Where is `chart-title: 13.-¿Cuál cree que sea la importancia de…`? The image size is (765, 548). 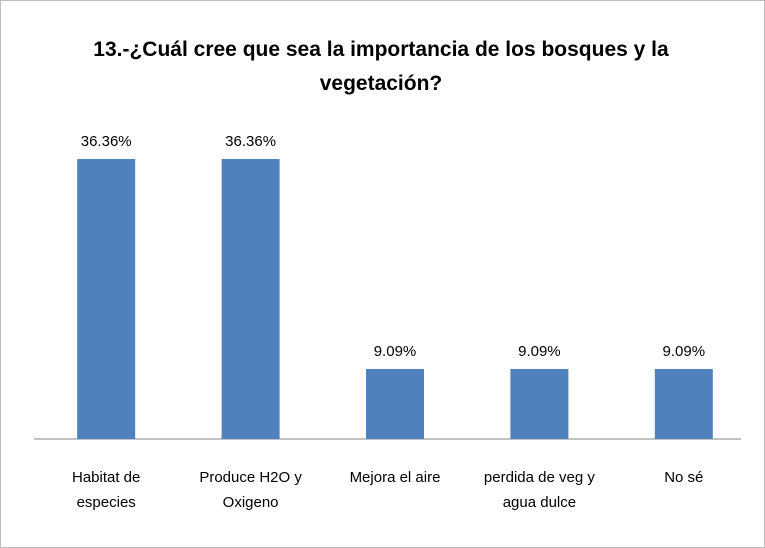
chart-title: 13.-¿Cuál cree que sea la importancia de… is located at coordinates (381, 66).